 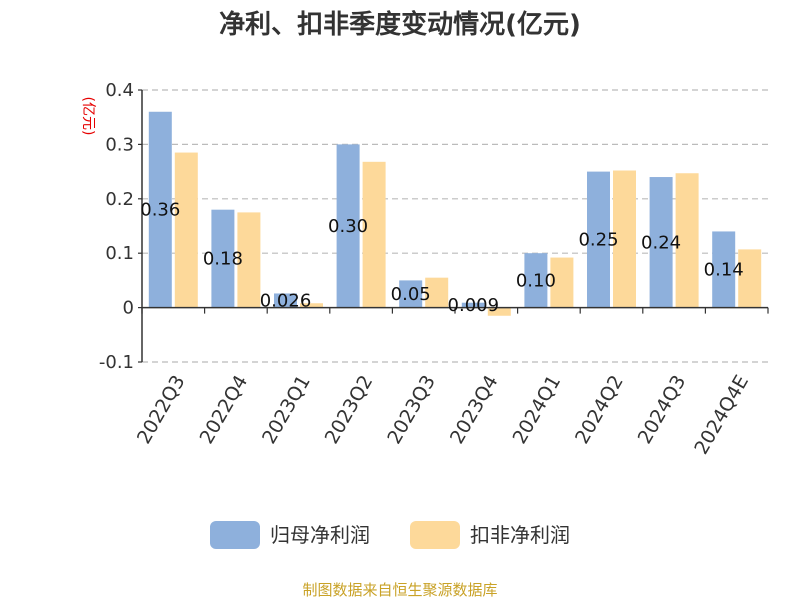 I want to click on data-label: 0.24, so click(x=661, y=242).